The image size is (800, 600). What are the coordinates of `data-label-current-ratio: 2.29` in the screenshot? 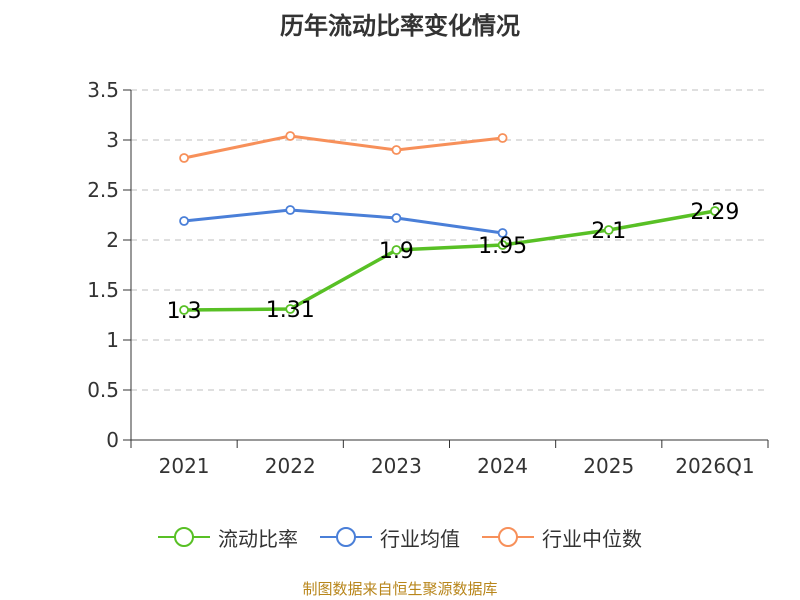 It's located at (714, 212).